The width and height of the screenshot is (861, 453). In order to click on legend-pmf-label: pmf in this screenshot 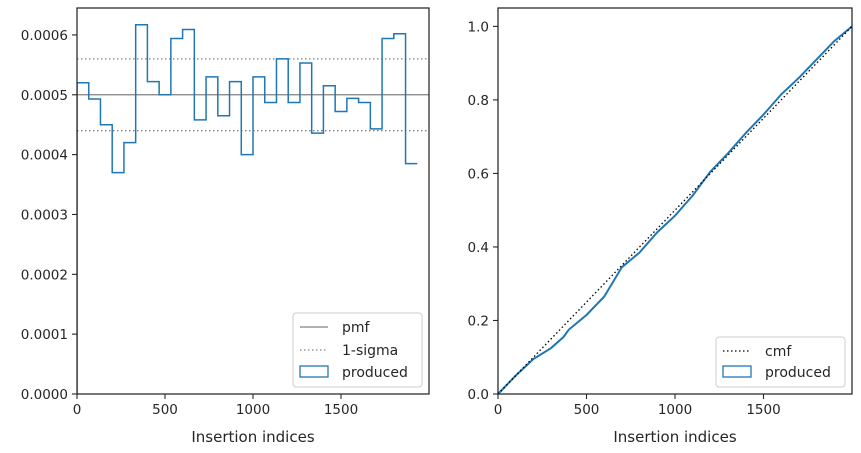, I will do `click(356, 328)`.